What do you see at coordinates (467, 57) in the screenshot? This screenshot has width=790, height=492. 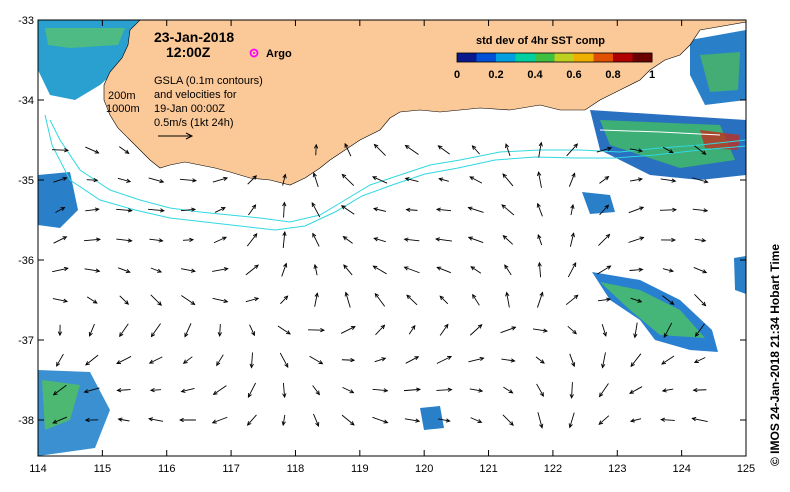 I see `colorbar-segment` at bounding box center [467, 57].